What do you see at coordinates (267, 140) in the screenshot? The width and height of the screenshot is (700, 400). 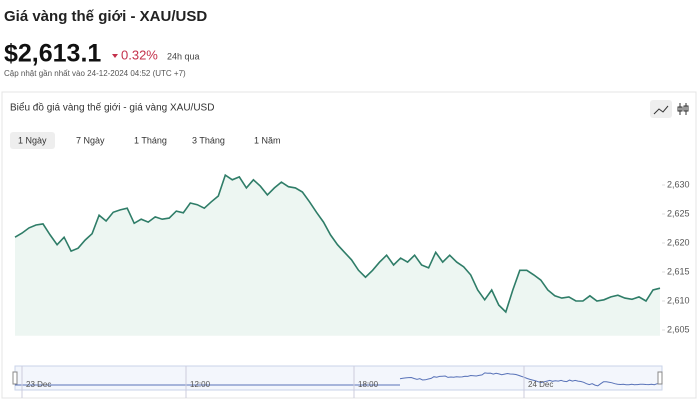 I see `tab: 1 Năm` at bounding box center [267, 140].